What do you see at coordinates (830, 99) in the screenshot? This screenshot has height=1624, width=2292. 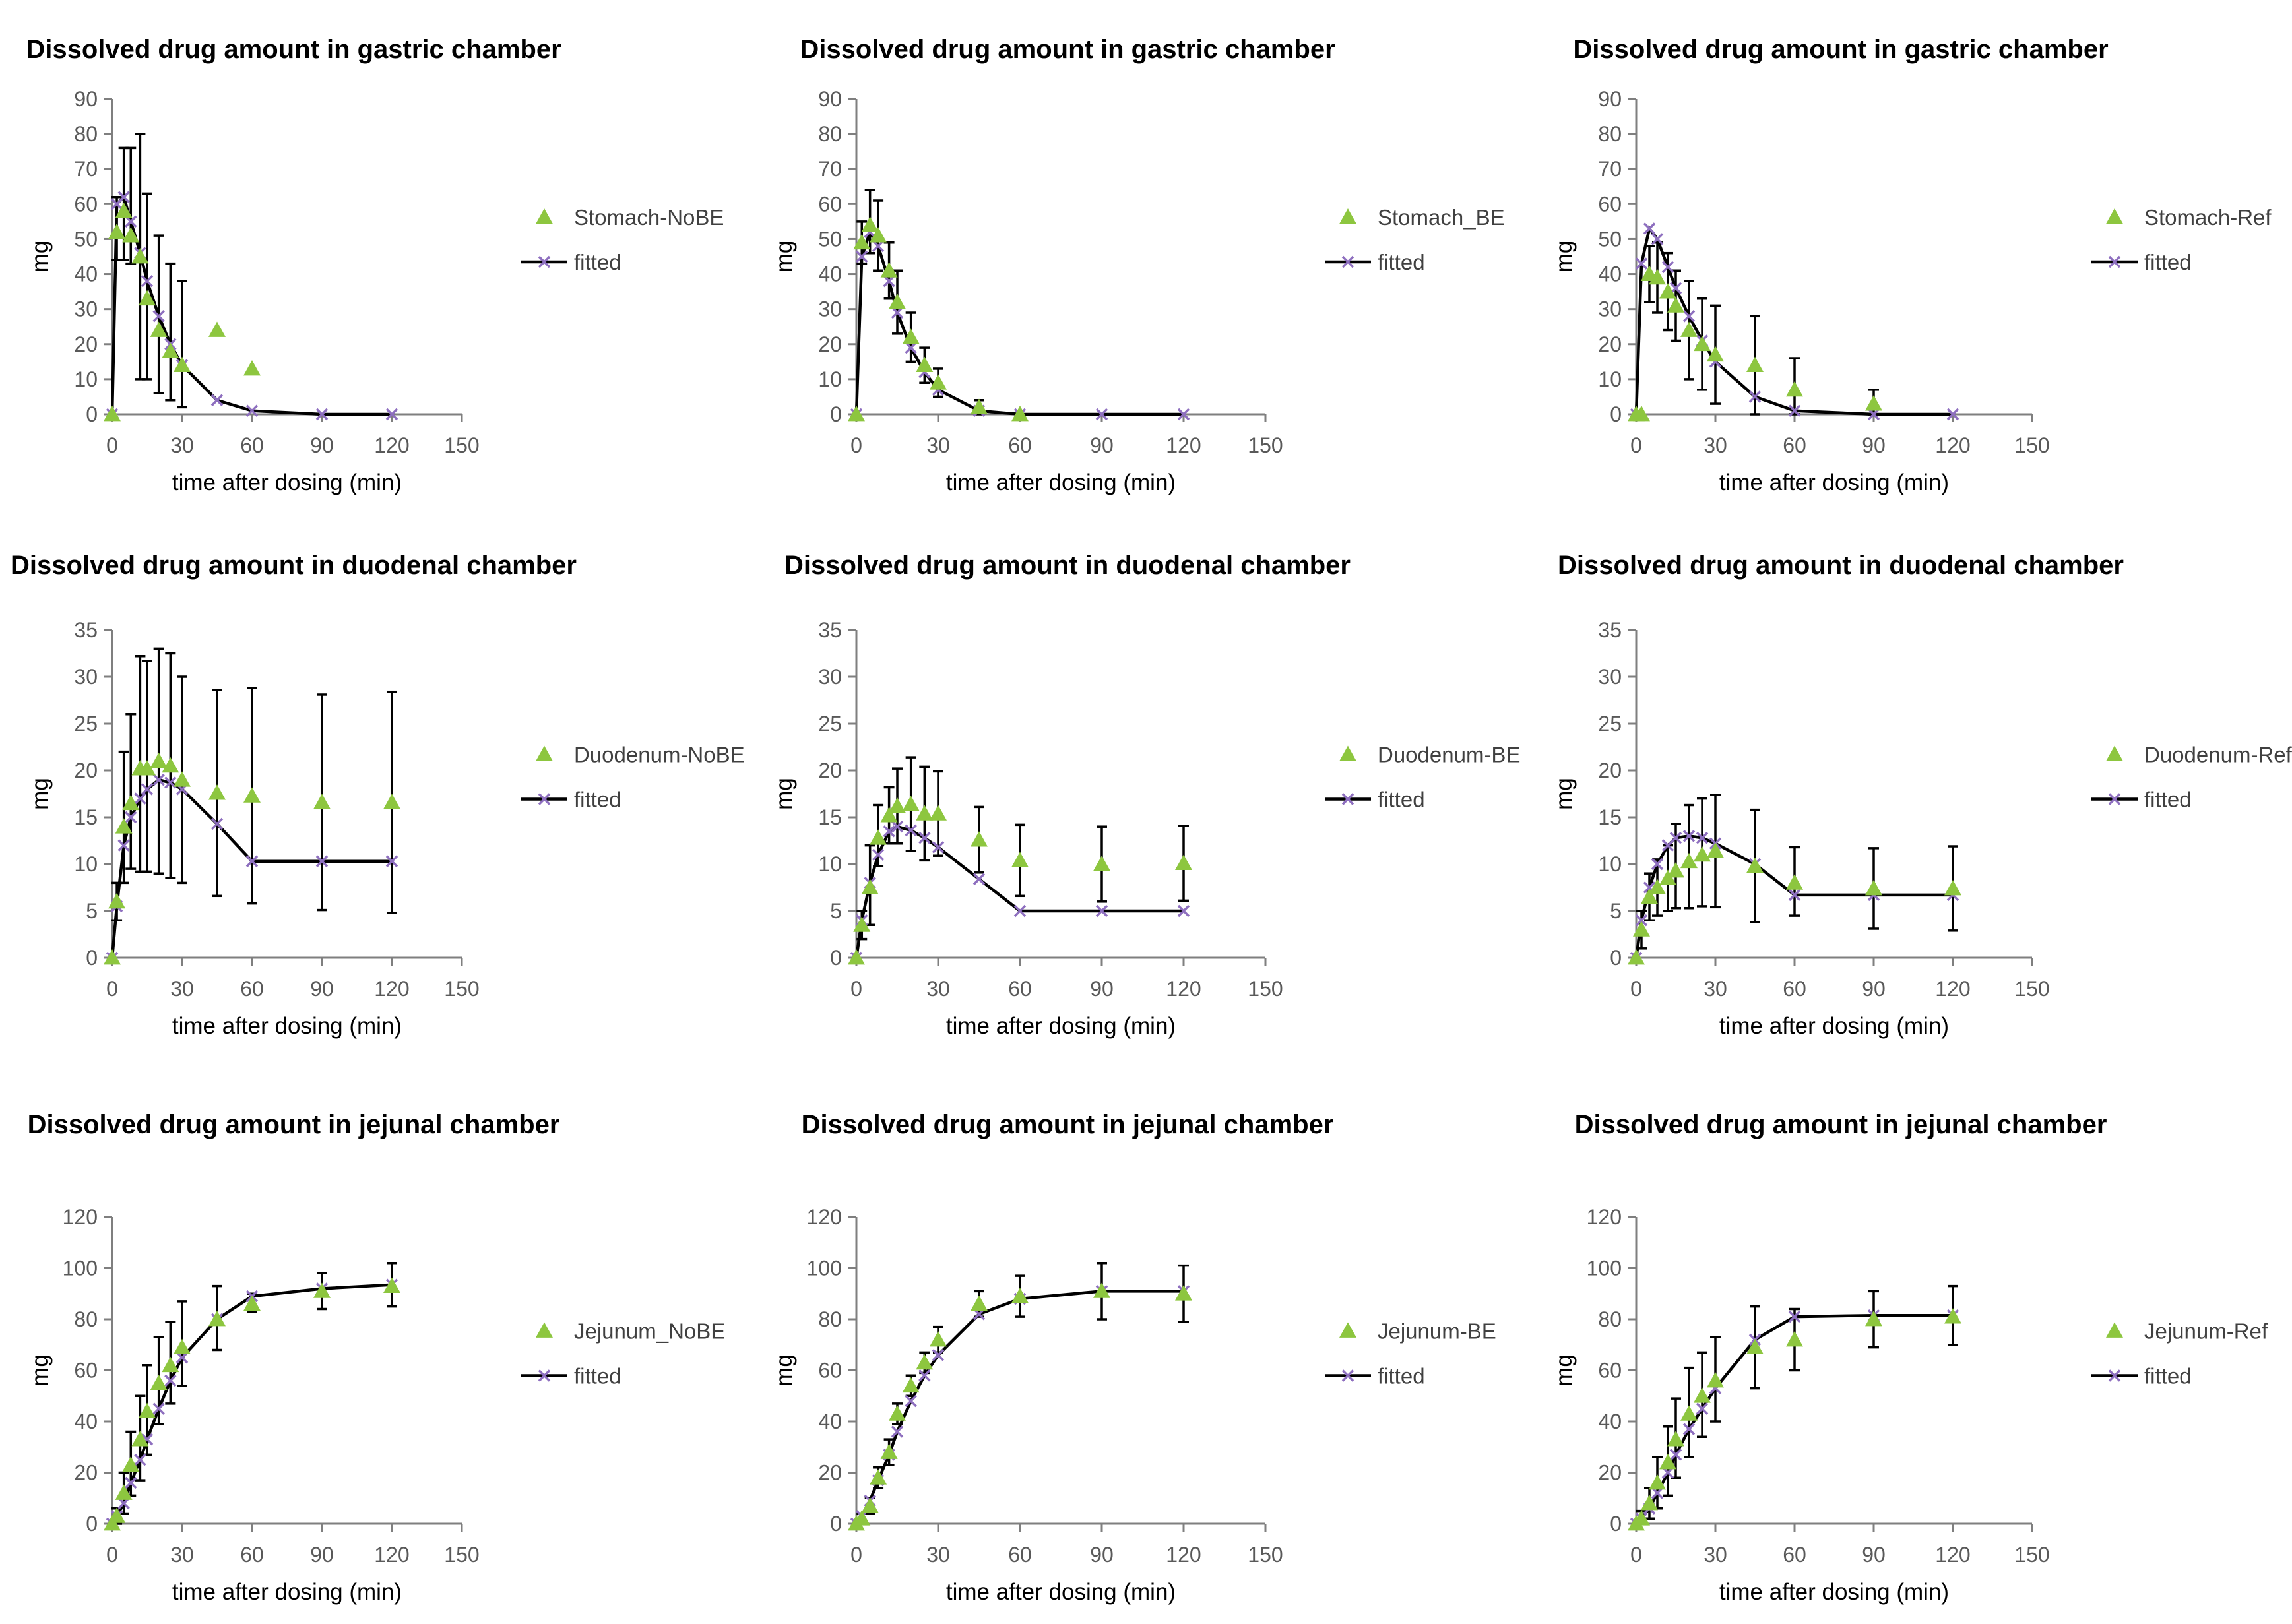 I see `y-tick-label: 90` at bounding box center [830, 99].